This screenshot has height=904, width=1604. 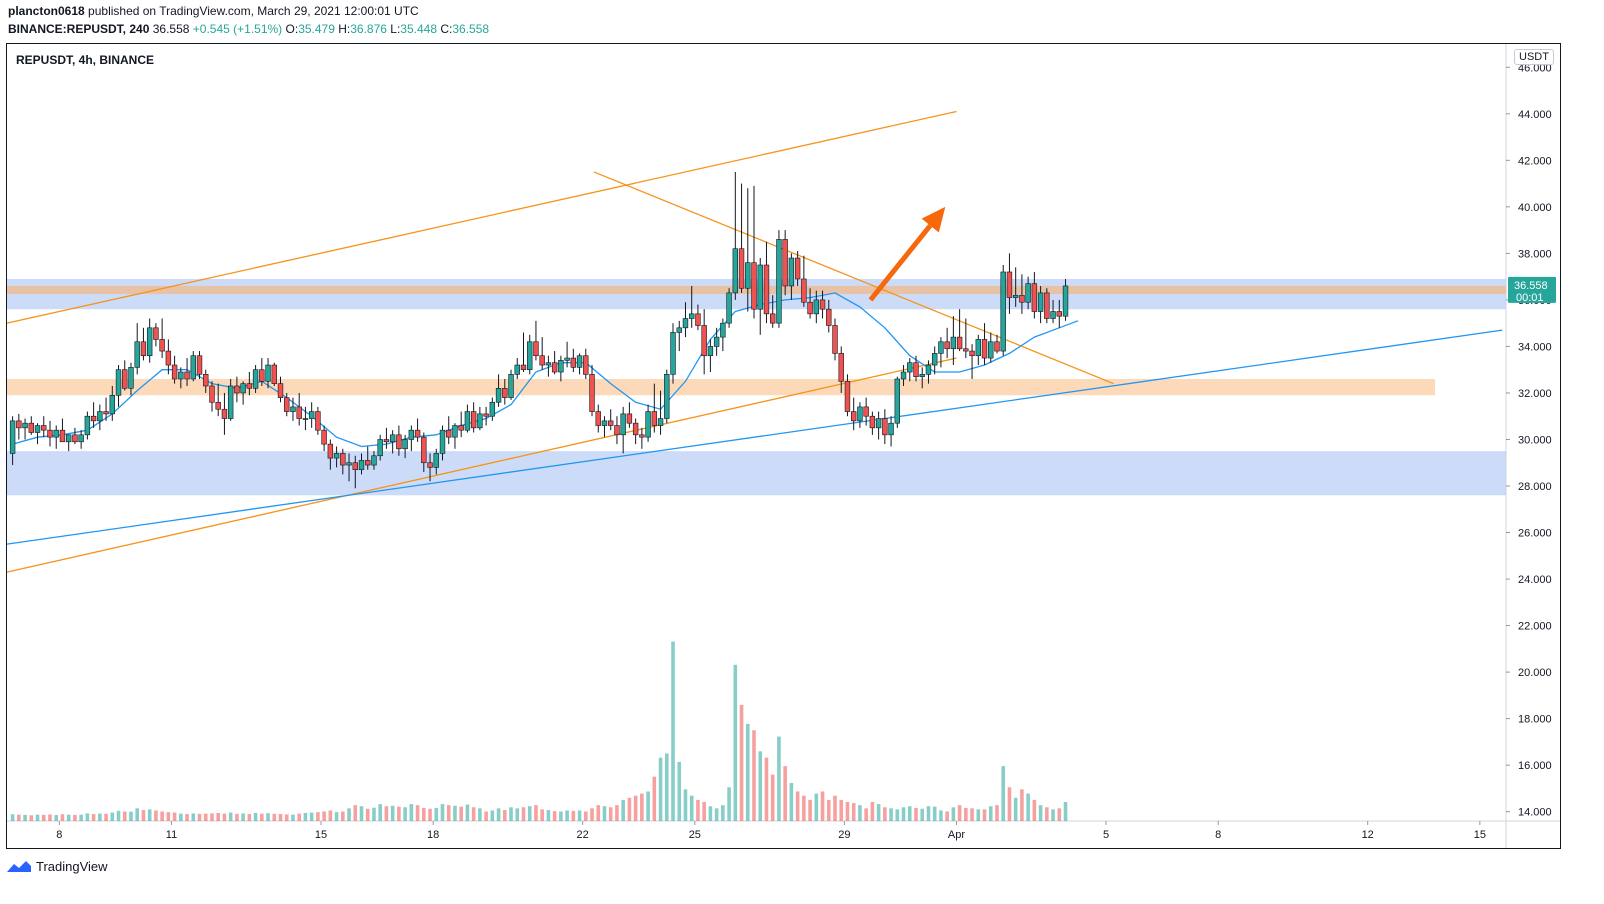 I want to click on currency-unit-button: USDT, so click(x=1534, y=57).